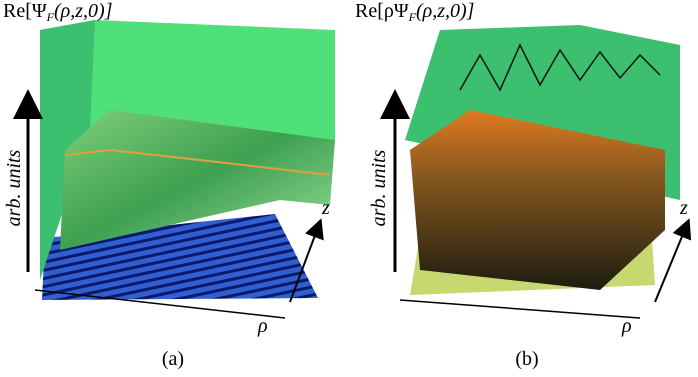 This screenshot has width=698, height=377. What do you see at coordinates (173, 359) in the screenshot?
I see `caption: (a)` at bounding box center [173, 359].